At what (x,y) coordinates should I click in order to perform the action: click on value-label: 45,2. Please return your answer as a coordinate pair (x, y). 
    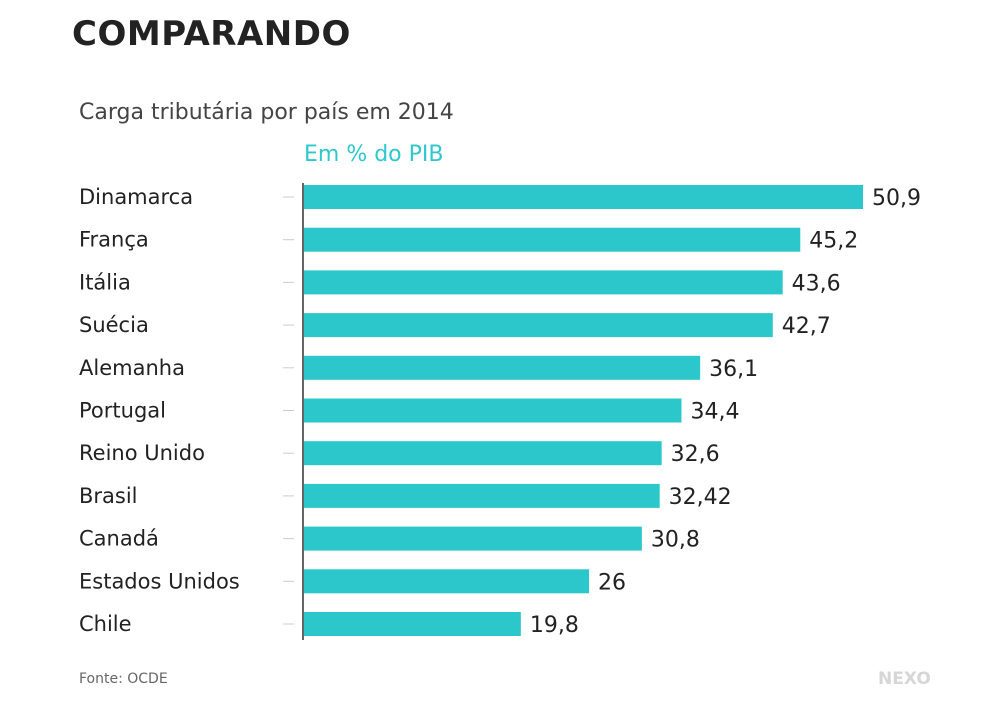
    Looking at the image, I should click on (833, 241).